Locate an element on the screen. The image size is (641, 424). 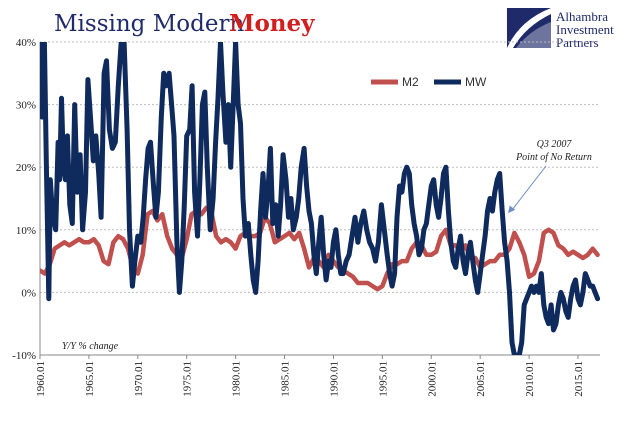
x-tick-label: 2010.01 is located at coordinates (530, 379).